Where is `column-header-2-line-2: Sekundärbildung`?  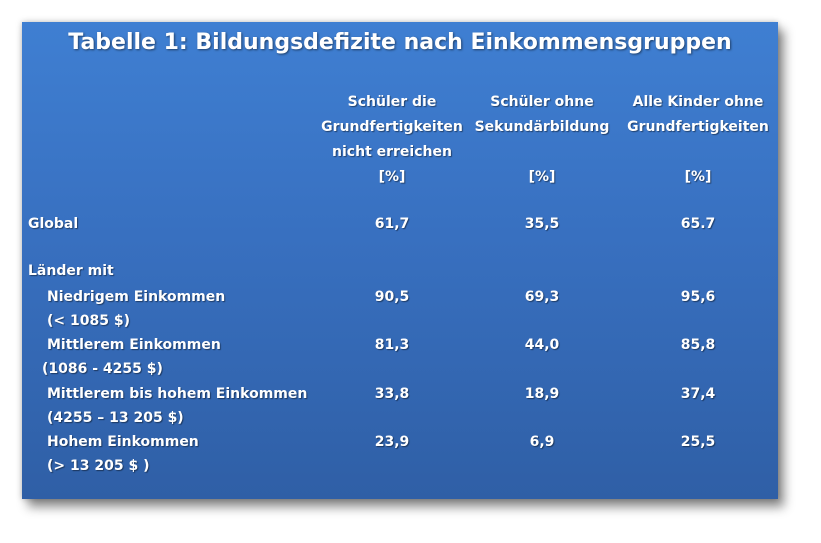
column-header-2-line-2: Sekundärbildung is located at coordinates (542, 127).